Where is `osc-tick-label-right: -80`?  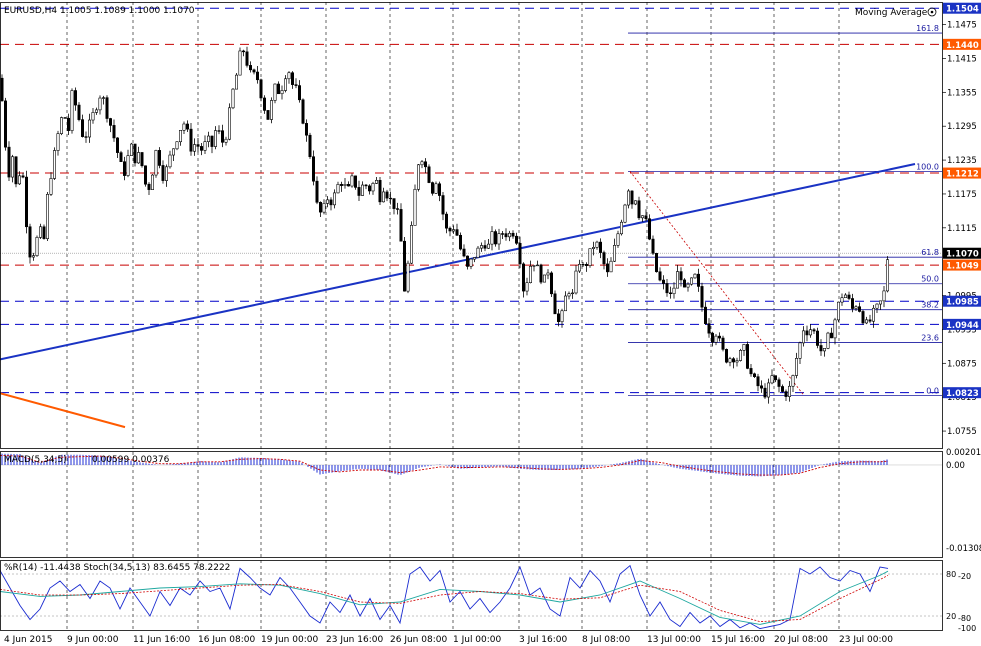
osc-tick-label-right: -80 is located at coordinates (964, 618).